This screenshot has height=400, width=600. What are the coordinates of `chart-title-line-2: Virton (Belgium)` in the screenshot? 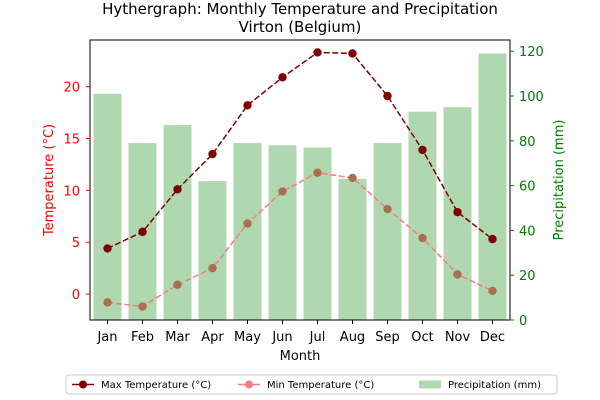 It's located at (300, 27).